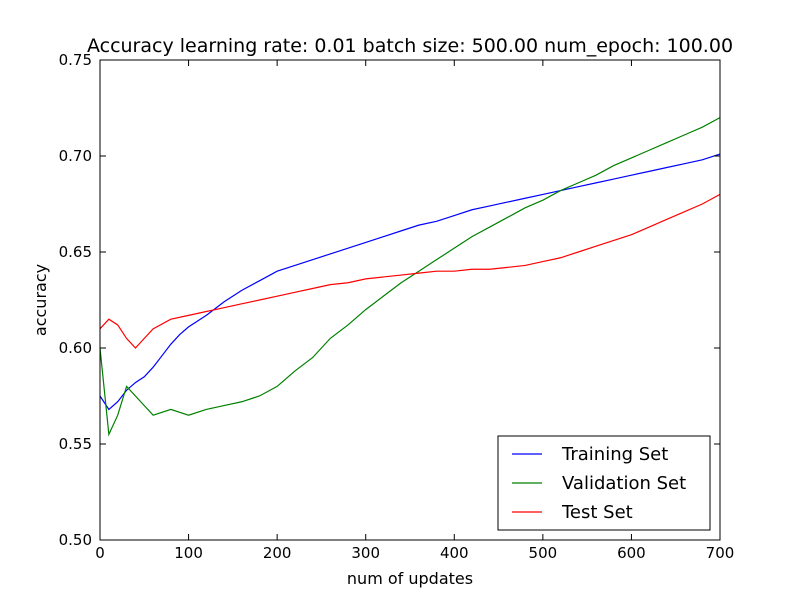  Describe the element at coordinates (75, 444) in the screenshot. I see `y-tick-label: 0.55` at that location.